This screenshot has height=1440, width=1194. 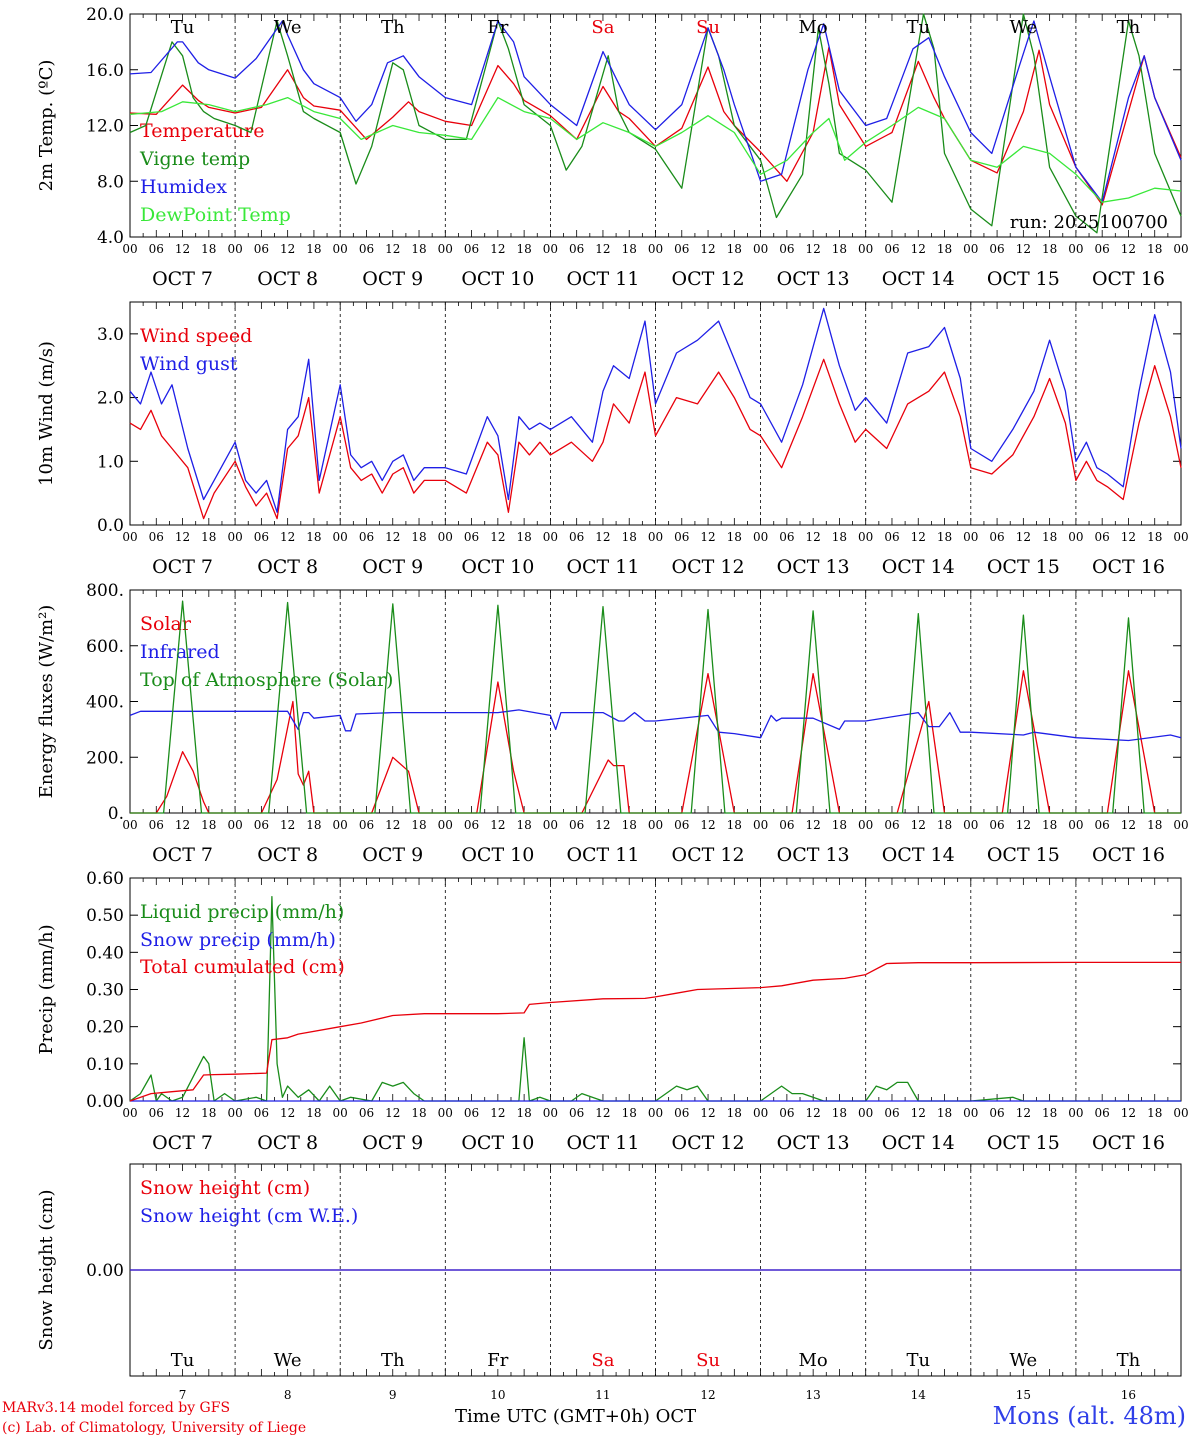 I want to click on wind-day-label: OCT 11, so click(x=602, y=567).